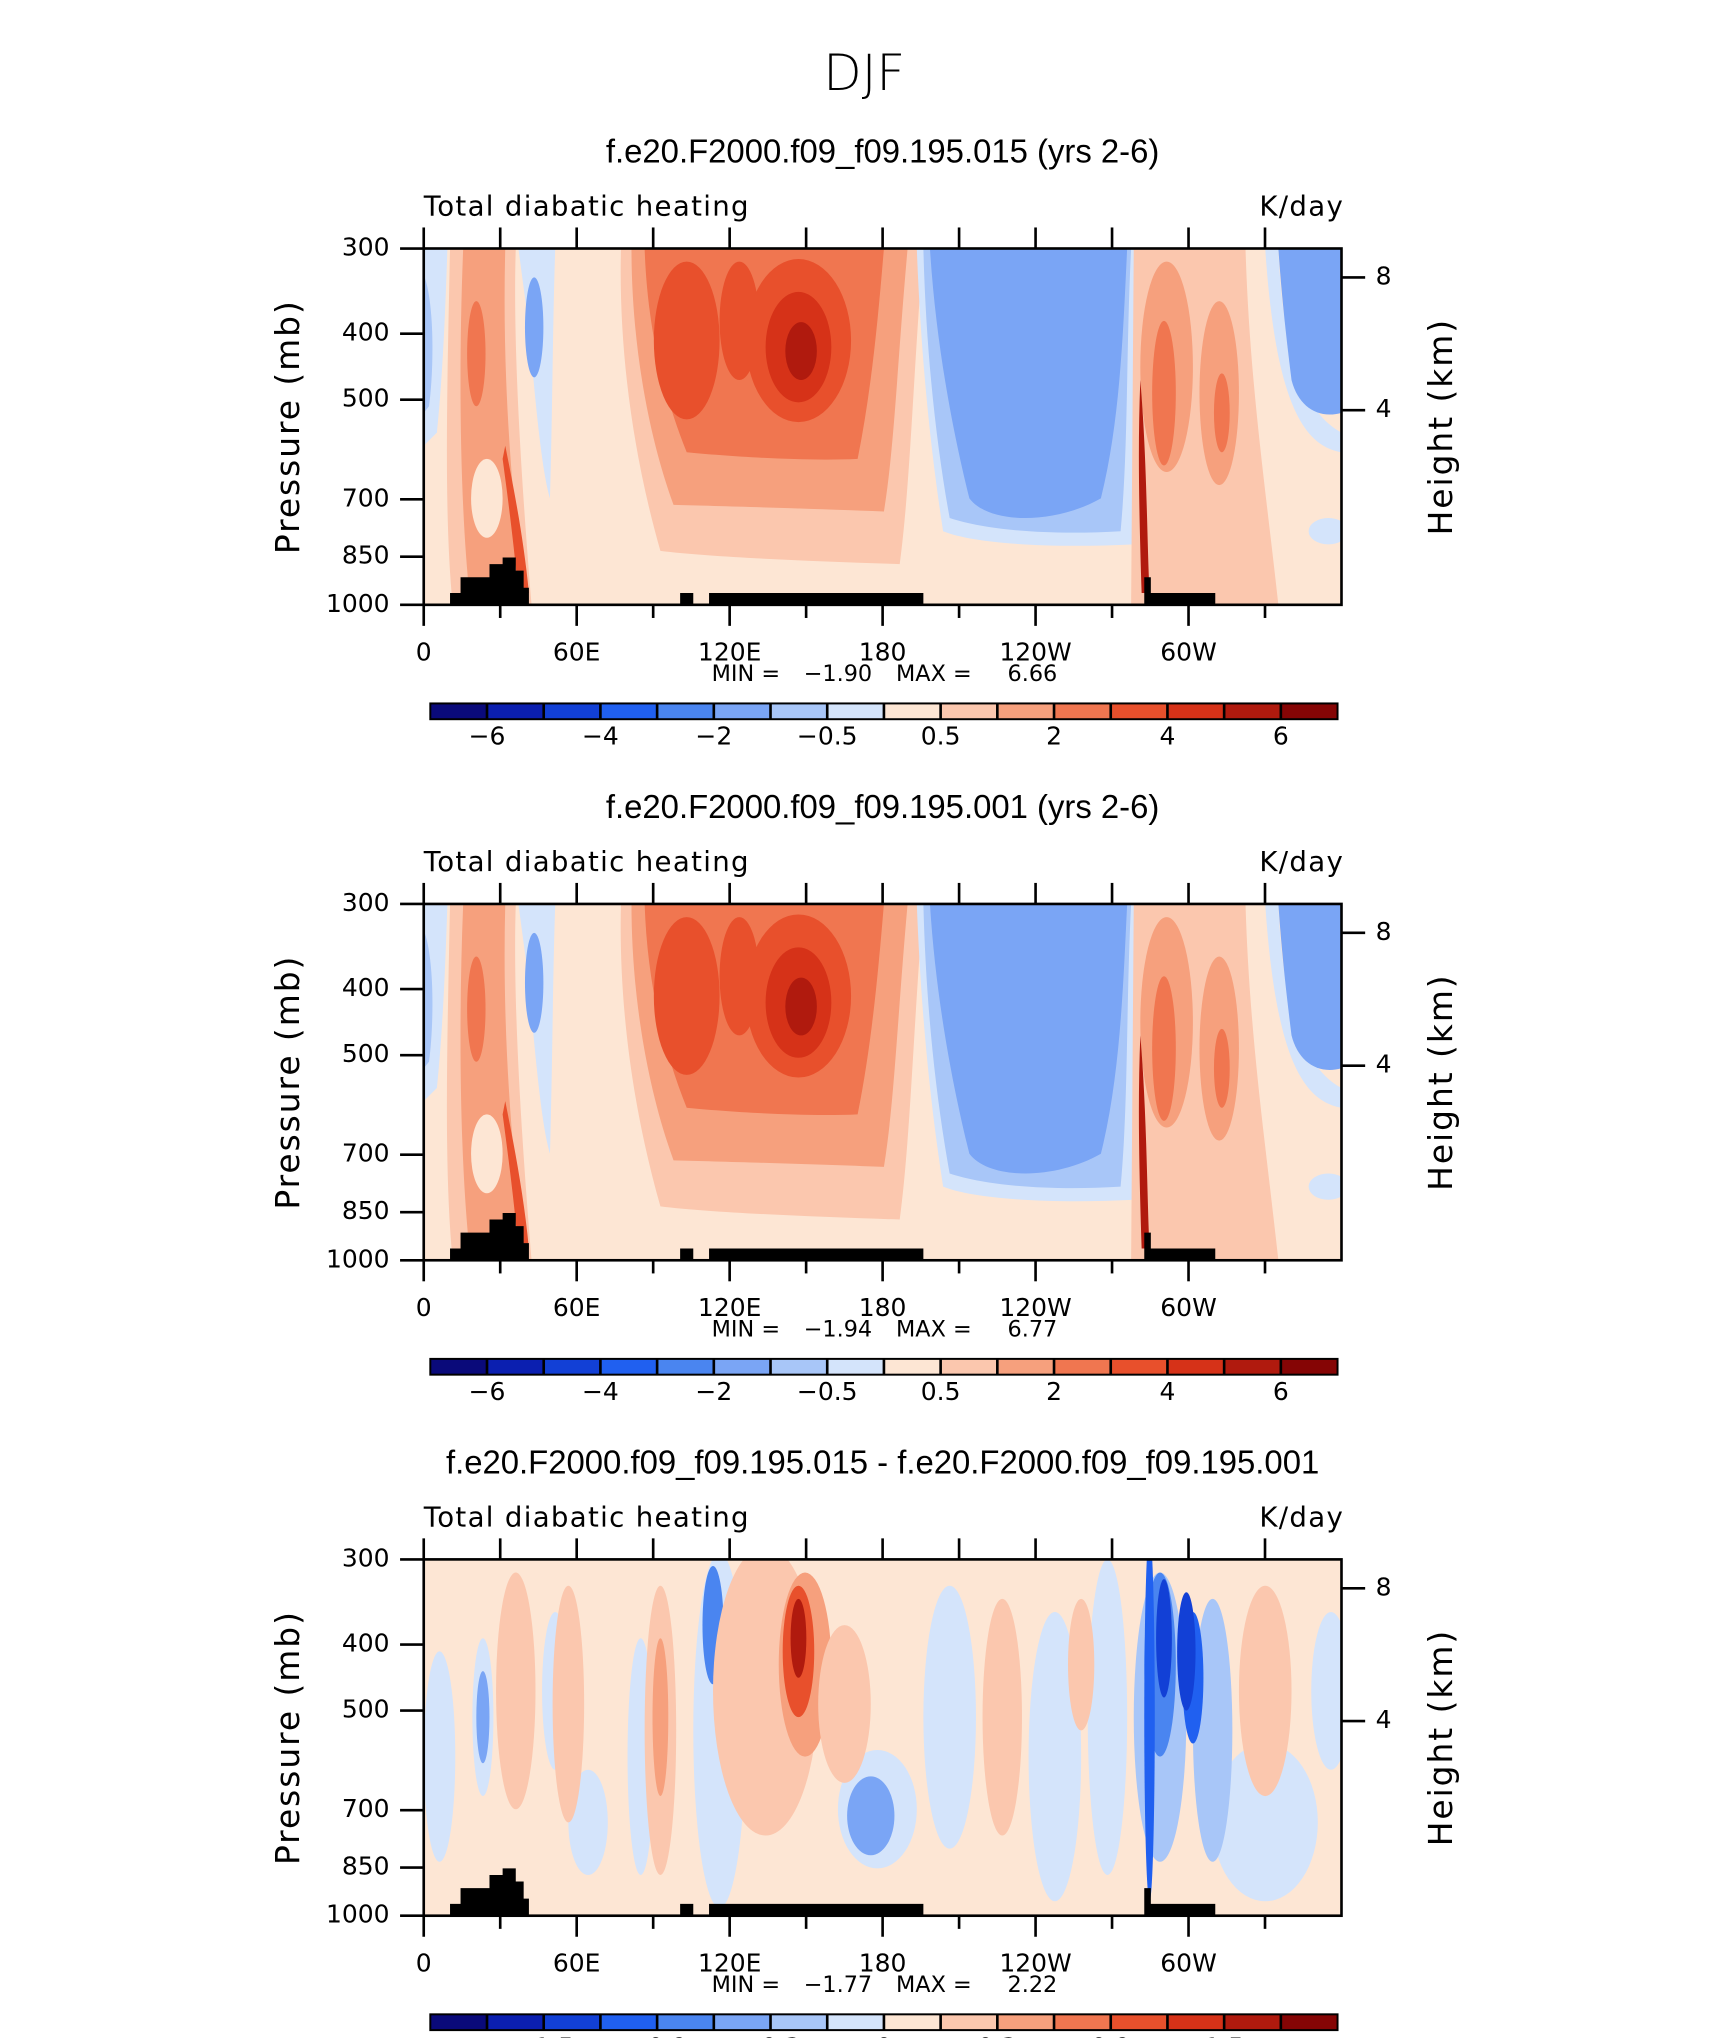 This screenshot has width=1710, height=2038. I want to click on colorbar-label: 0.9, so click(1111, 2035).